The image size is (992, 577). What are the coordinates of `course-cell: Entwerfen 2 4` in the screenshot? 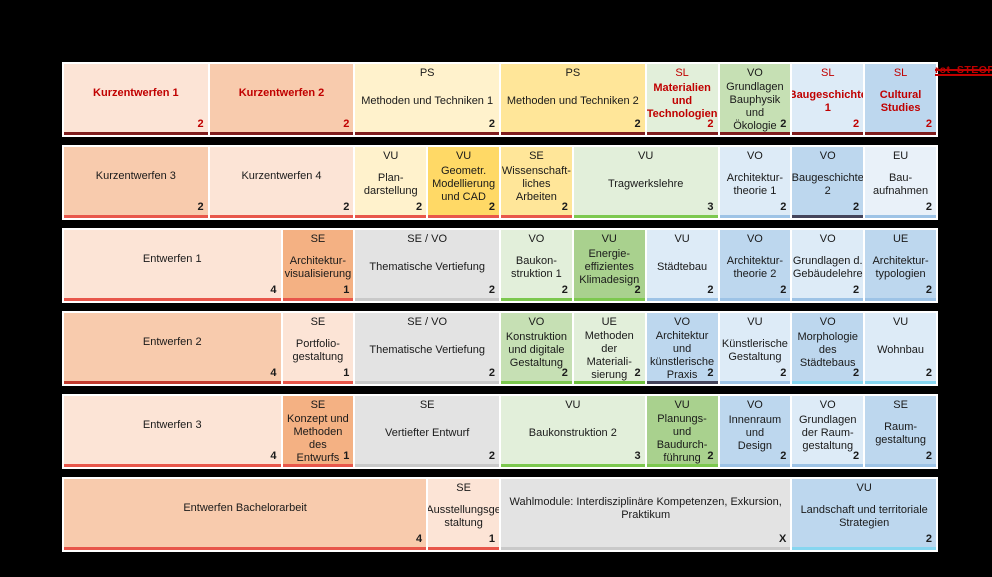 It's located at (172, 348).